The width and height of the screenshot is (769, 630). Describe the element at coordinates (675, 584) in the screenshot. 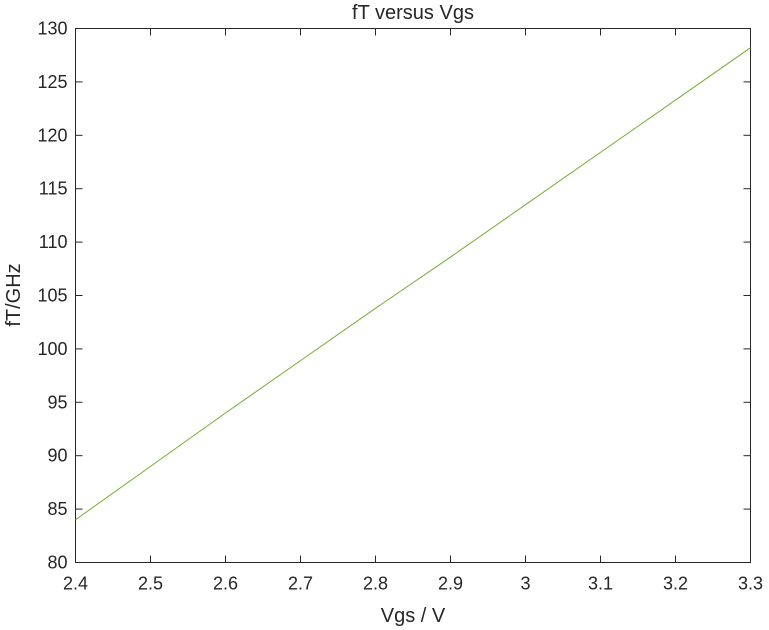

I see `x-tick-label: 3.2` at that location.